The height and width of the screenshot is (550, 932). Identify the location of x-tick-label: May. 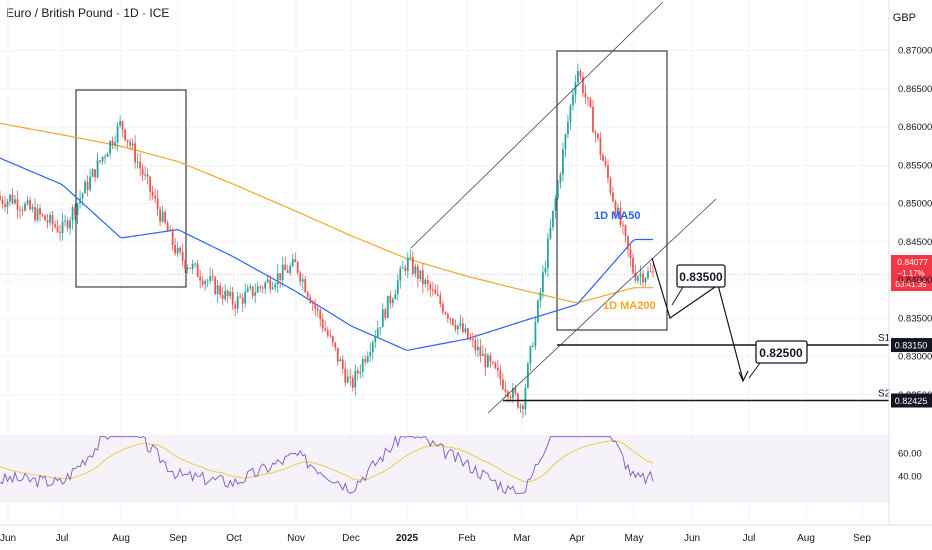
(634, 538).